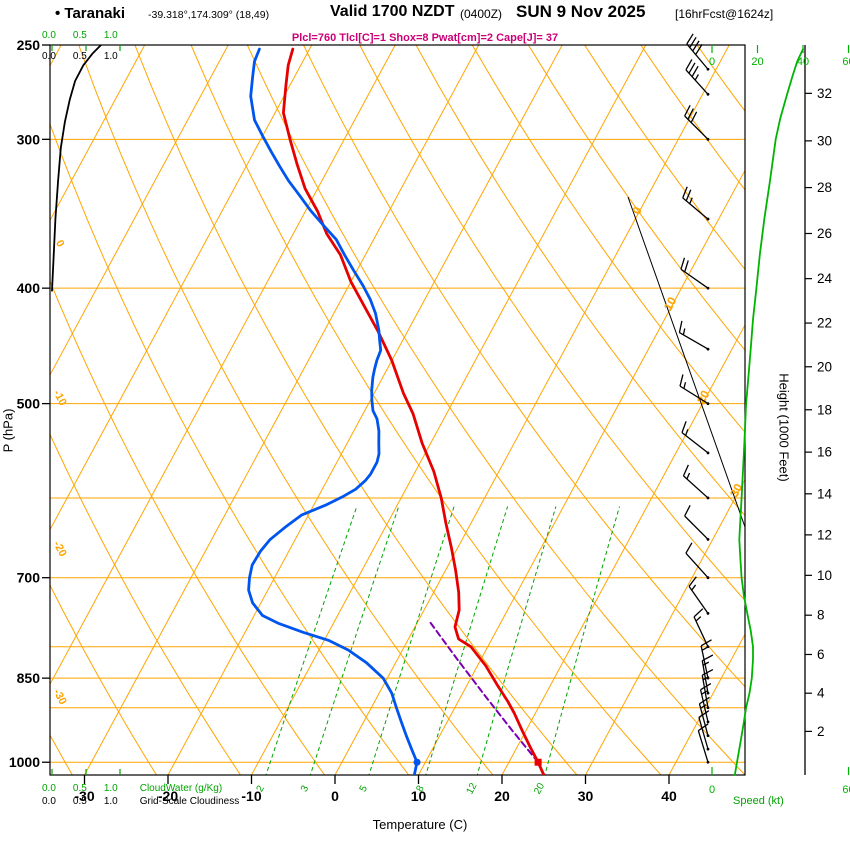 Image resolution: width=850 pixels, height=860 pixels. I want to click on cloudwater-curve, so click(76, 168).